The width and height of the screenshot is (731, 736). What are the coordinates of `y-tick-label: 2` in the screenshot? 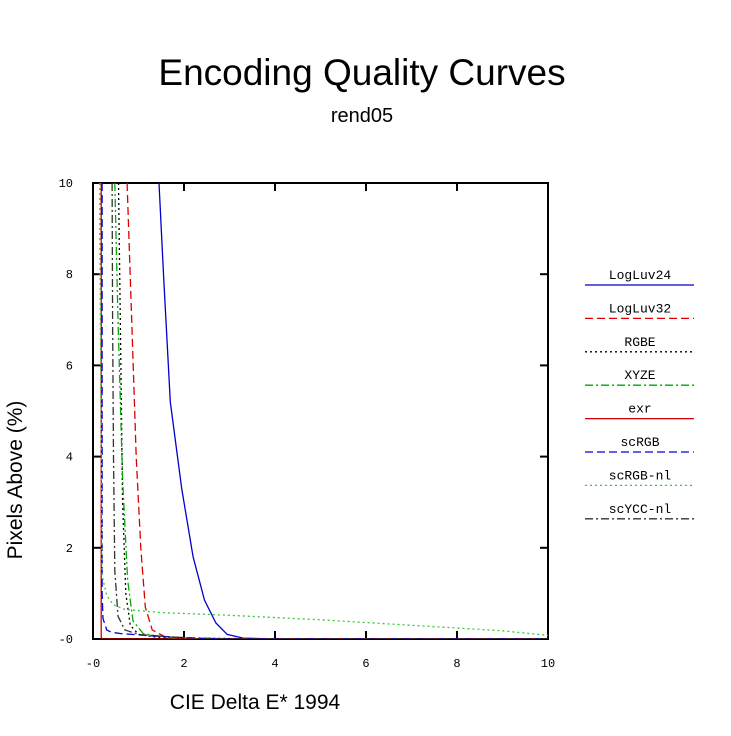 It's located at (69, 549).